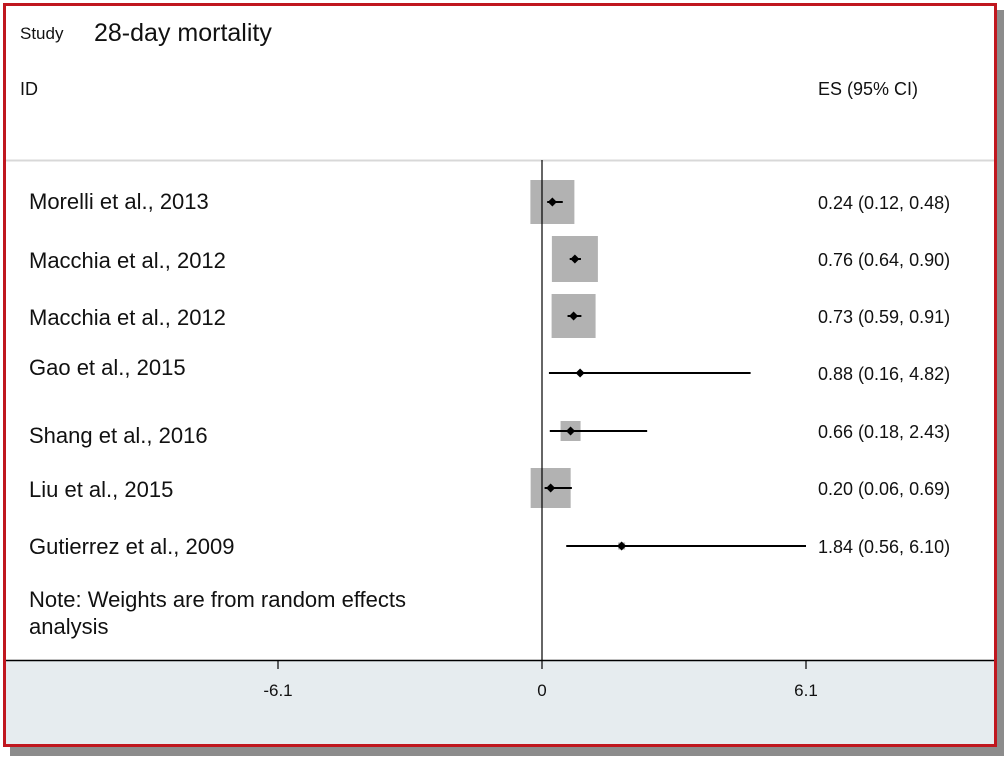 The height and width of the screenshot is (759, 1008). Describe the element at coordinates (489, 546) in the screenshot. I see `study-row: Gutierrez et al., 2009 1.84 (0.56, 6.10)` at that location.